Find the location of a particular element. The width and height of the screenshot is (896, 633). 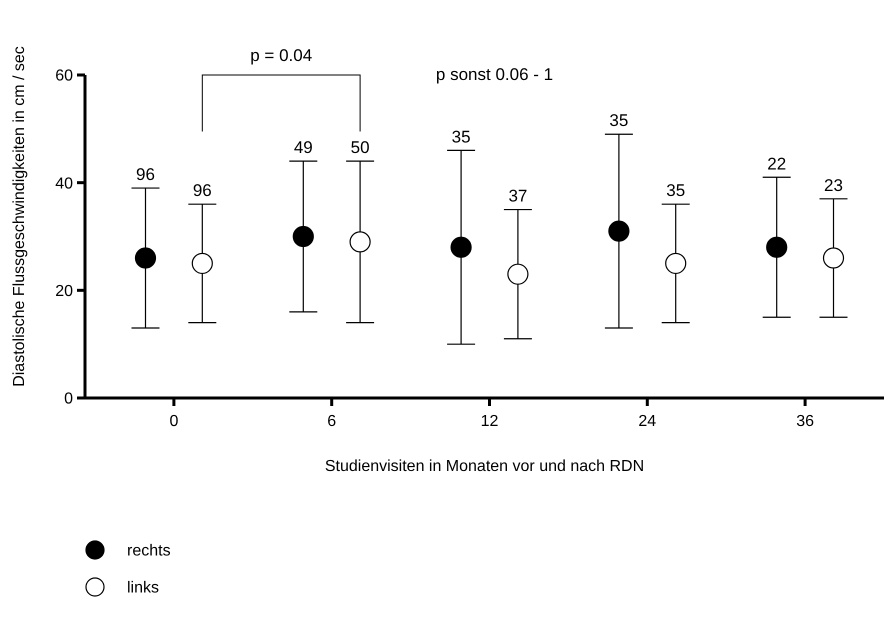

x-tick-label: 12 is located at coordinates (489, 421).